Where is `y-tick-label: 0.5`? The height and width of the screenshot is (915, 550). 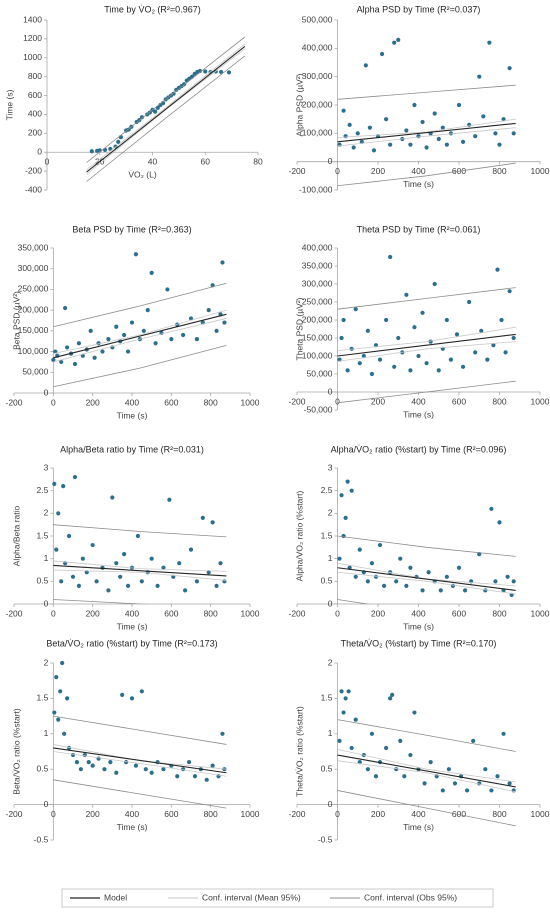 y-tick-label: 0.5 is located at coordinates (327, 768).